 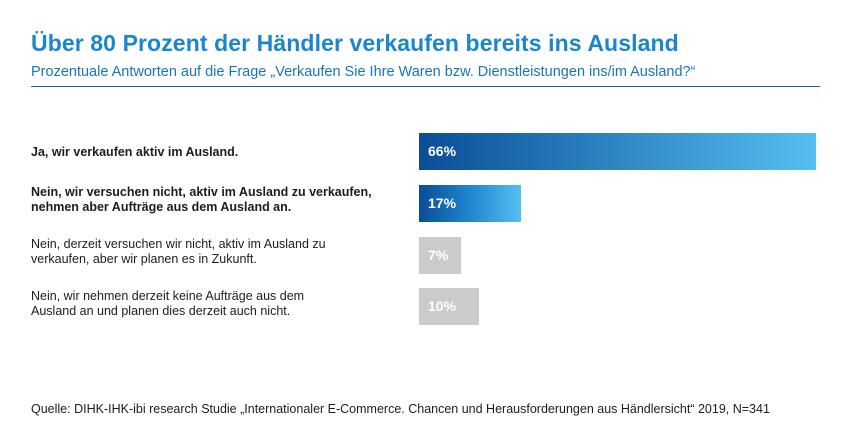 I want to click on header-divider, so click(x=425, y=86).